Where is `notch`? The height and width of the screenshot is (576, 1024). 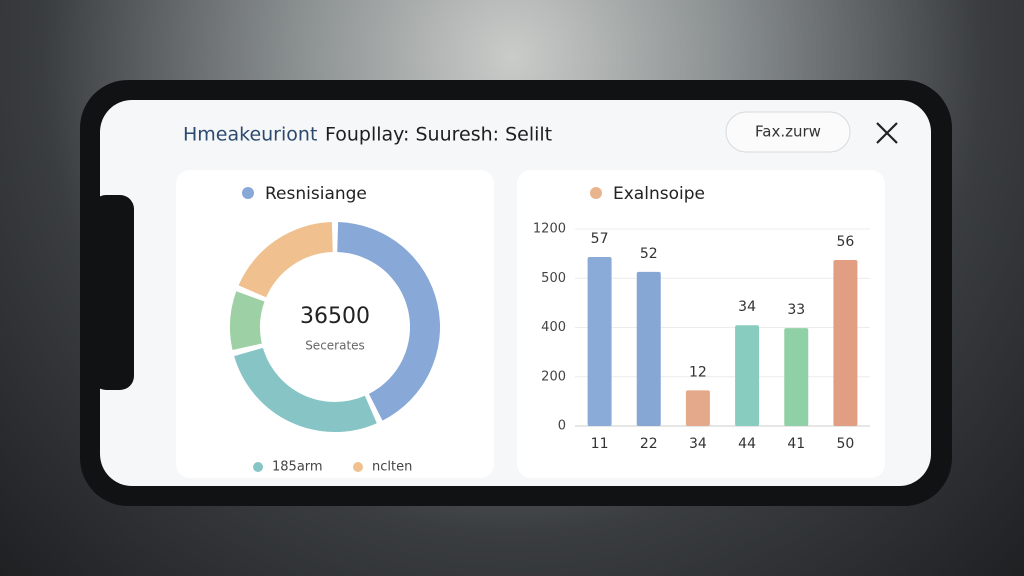 notch is located at coordinates (113, 292).